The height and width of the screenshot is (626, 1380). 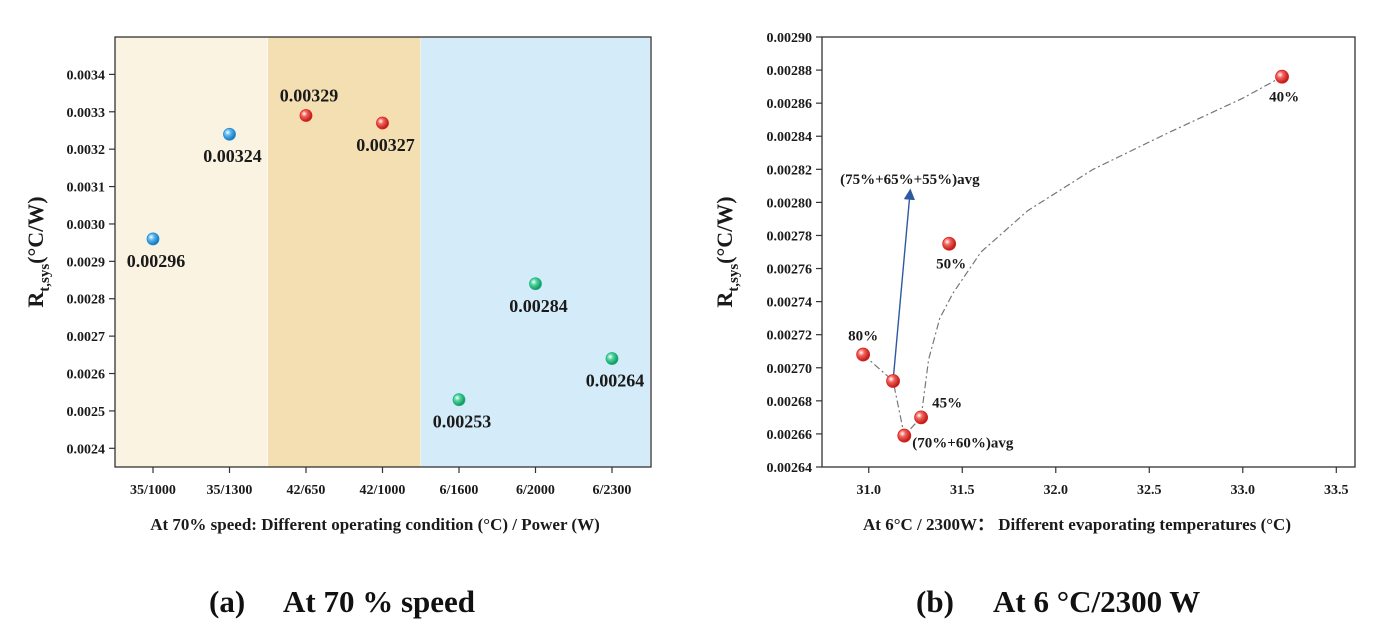 What do you see at coordinates (1056, 490) in the screenshot?
I see `x-tick-label: 32.0` at bounding box center [1056, 490].